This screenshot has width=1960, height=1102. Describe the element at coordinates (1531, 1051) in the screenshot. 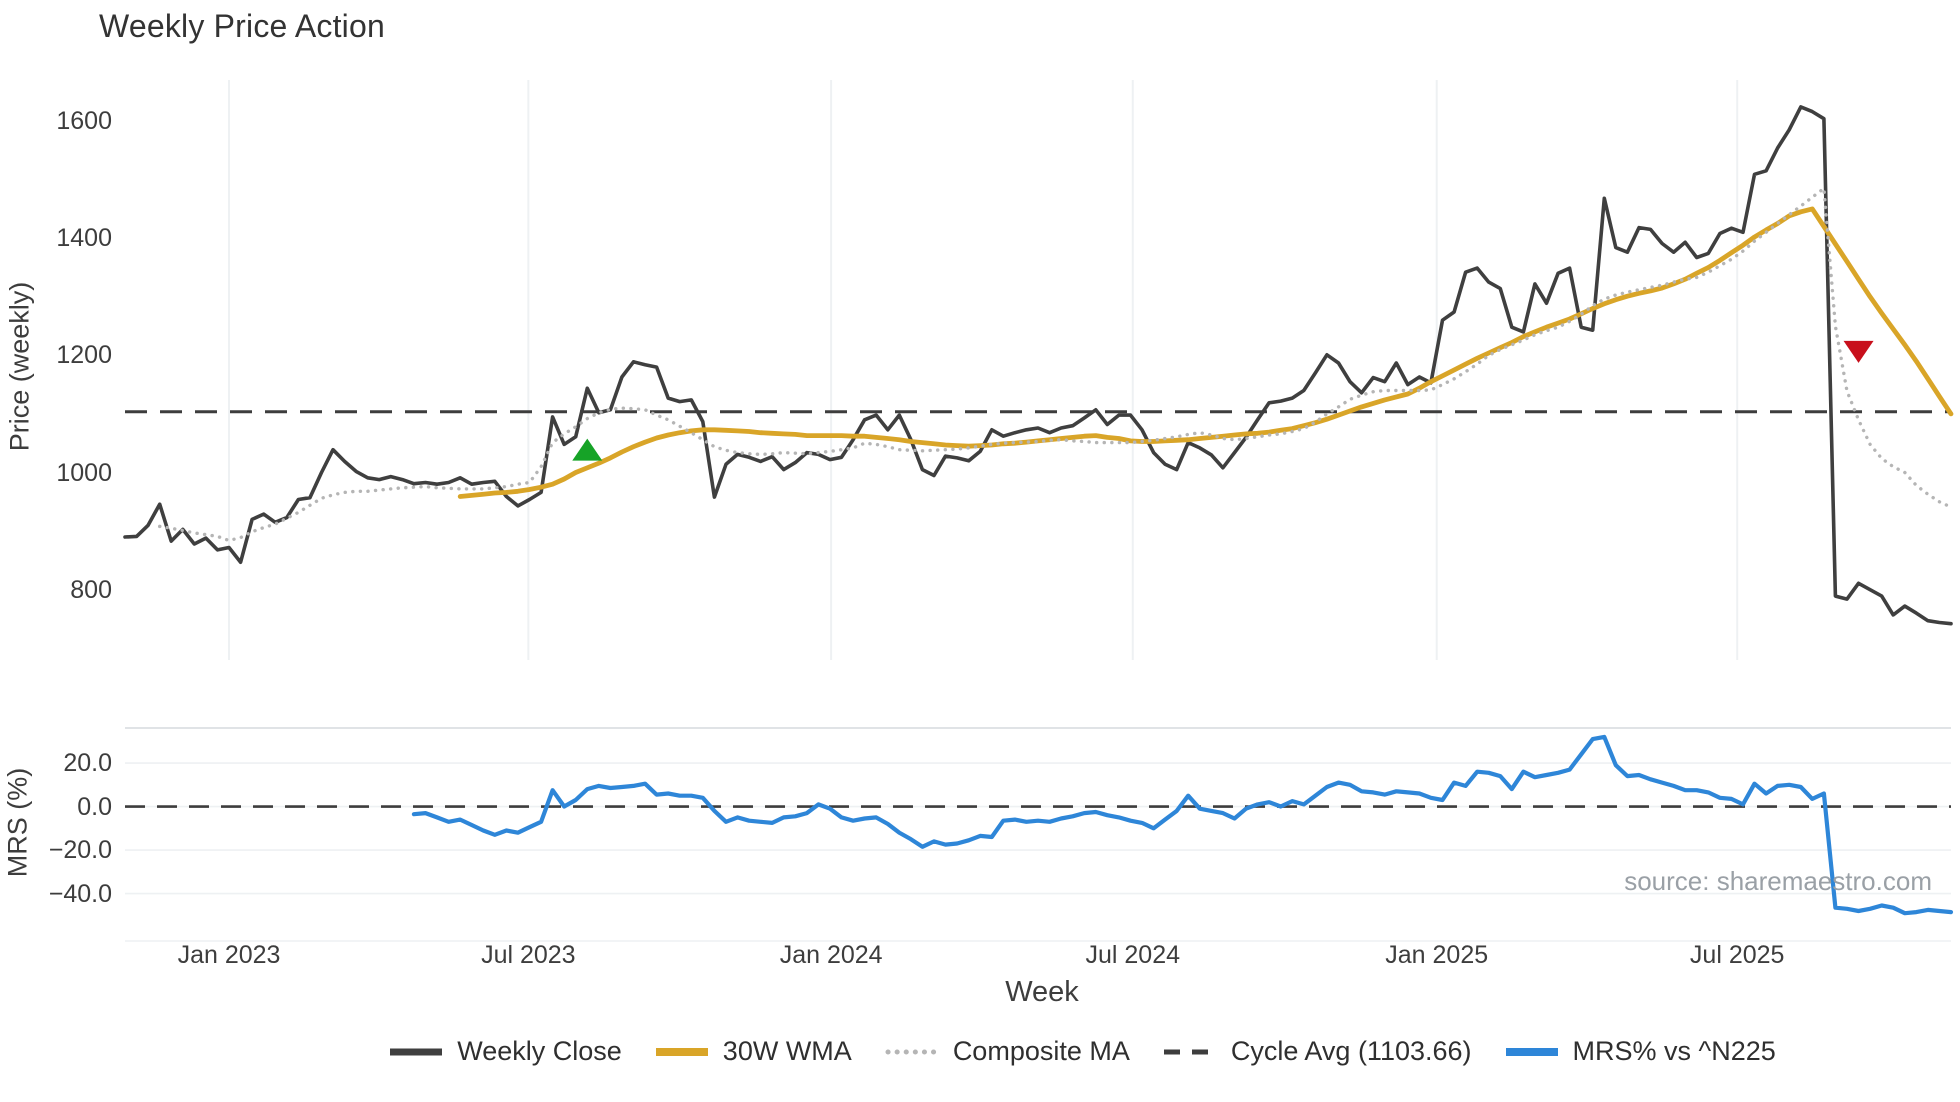

I see `legend-swatch-mrs-line` at that location.